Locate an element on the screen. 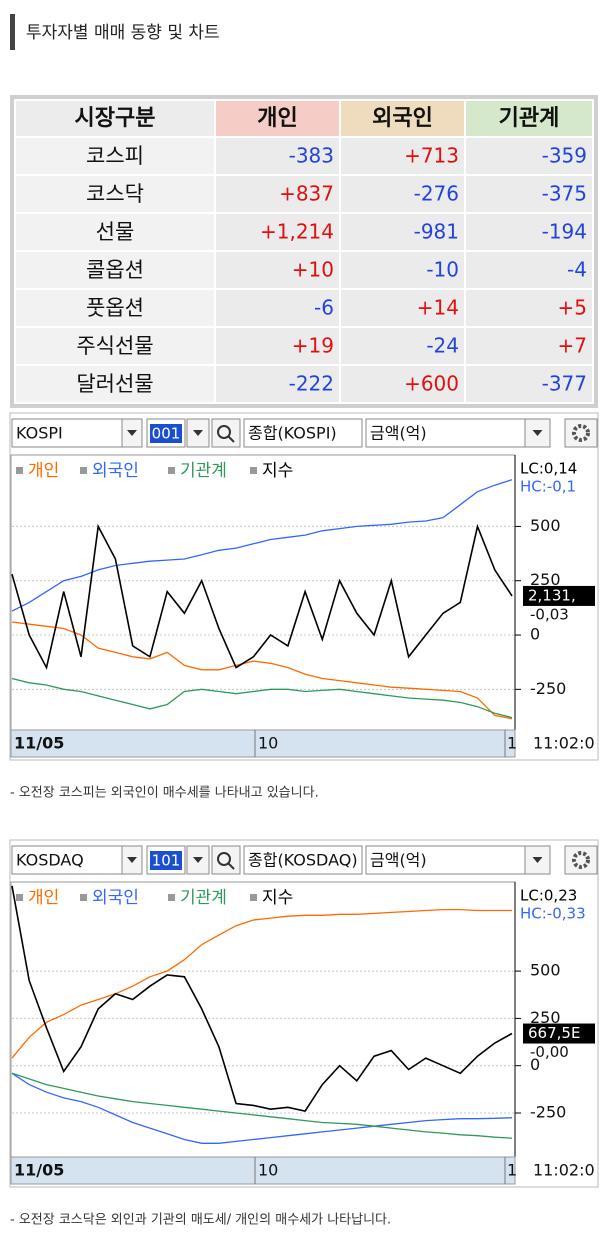 This screenshot has width=604, height=1245. table-value: +7 is located at coordinates (572, 346).